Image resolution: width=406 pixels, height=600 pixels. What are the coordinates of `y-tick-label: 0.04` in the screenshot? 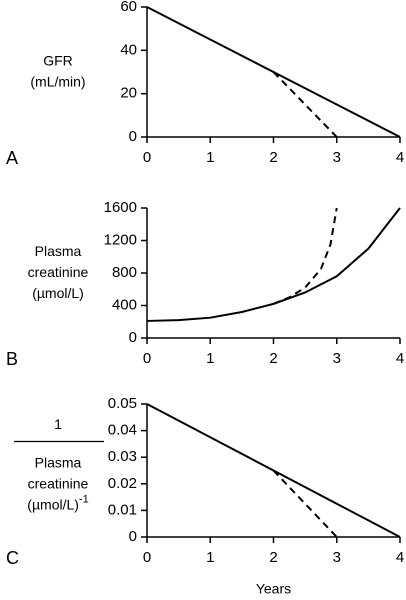 It's located at (122, 430).